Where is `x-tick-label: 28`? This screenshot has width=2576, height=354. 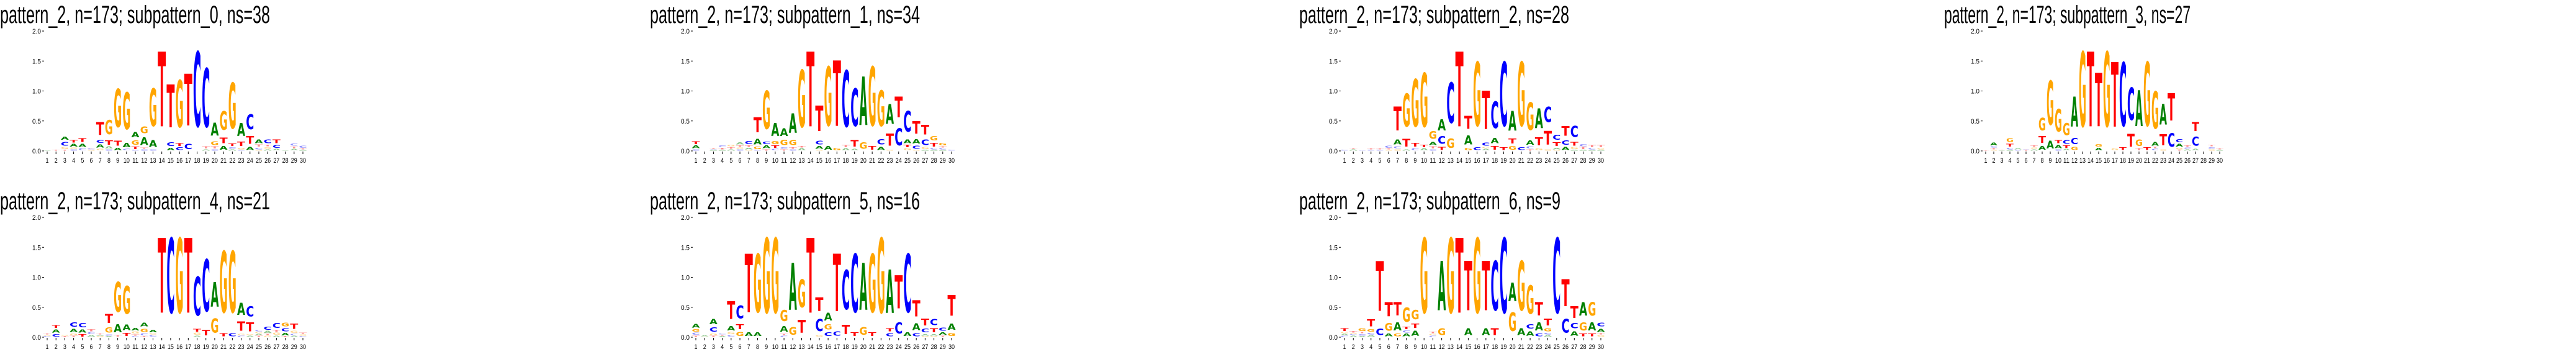
x-tick-label: 28 is located at coordinates (1583, 161).